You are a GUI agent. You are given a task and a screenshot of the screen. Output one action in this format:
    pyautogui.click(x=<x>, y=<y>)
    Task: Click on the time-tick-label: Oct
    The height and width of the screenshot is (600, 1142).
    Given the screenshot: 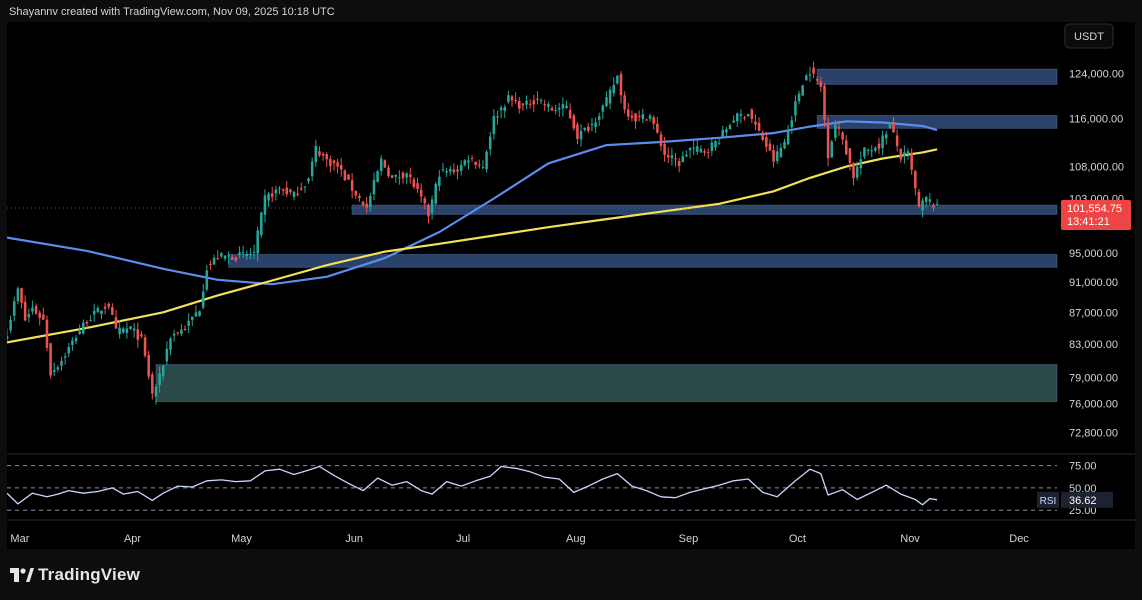 What is the action you would take?
    pyautogui.click(x=797, y=539)
    